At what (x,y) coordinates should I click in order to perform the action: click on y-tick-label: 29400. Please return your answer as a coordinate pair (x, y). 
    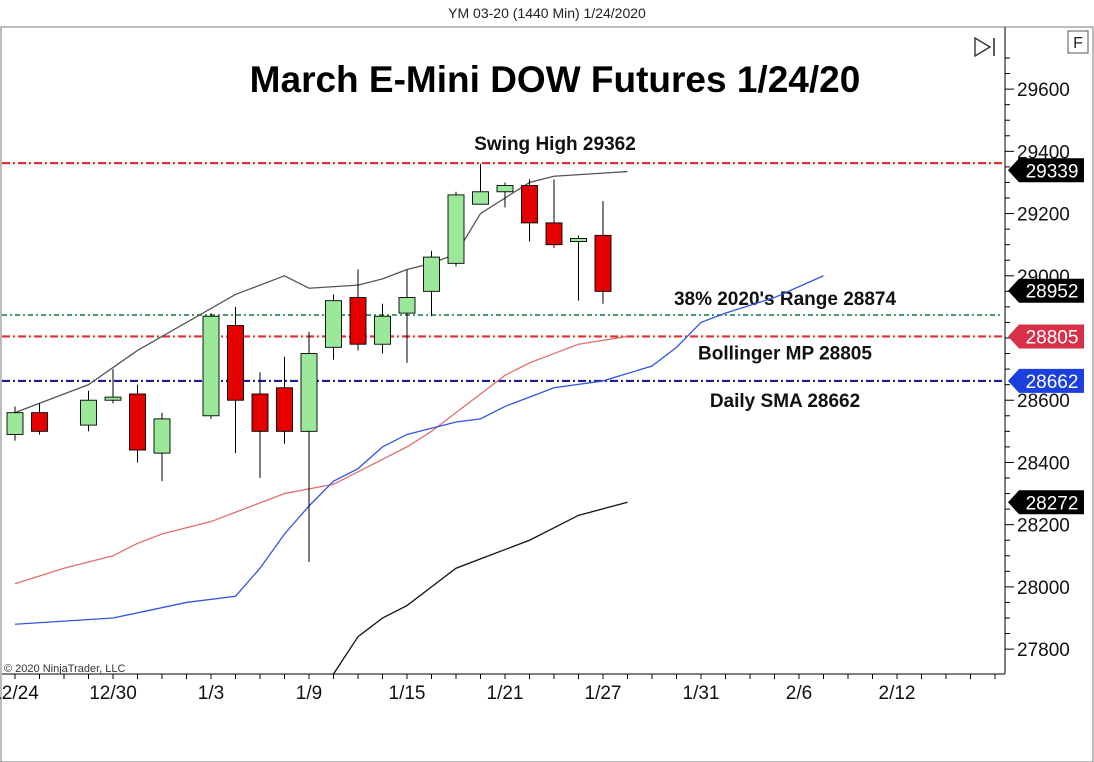
    Looking at the image, I should click on (1043, 152).